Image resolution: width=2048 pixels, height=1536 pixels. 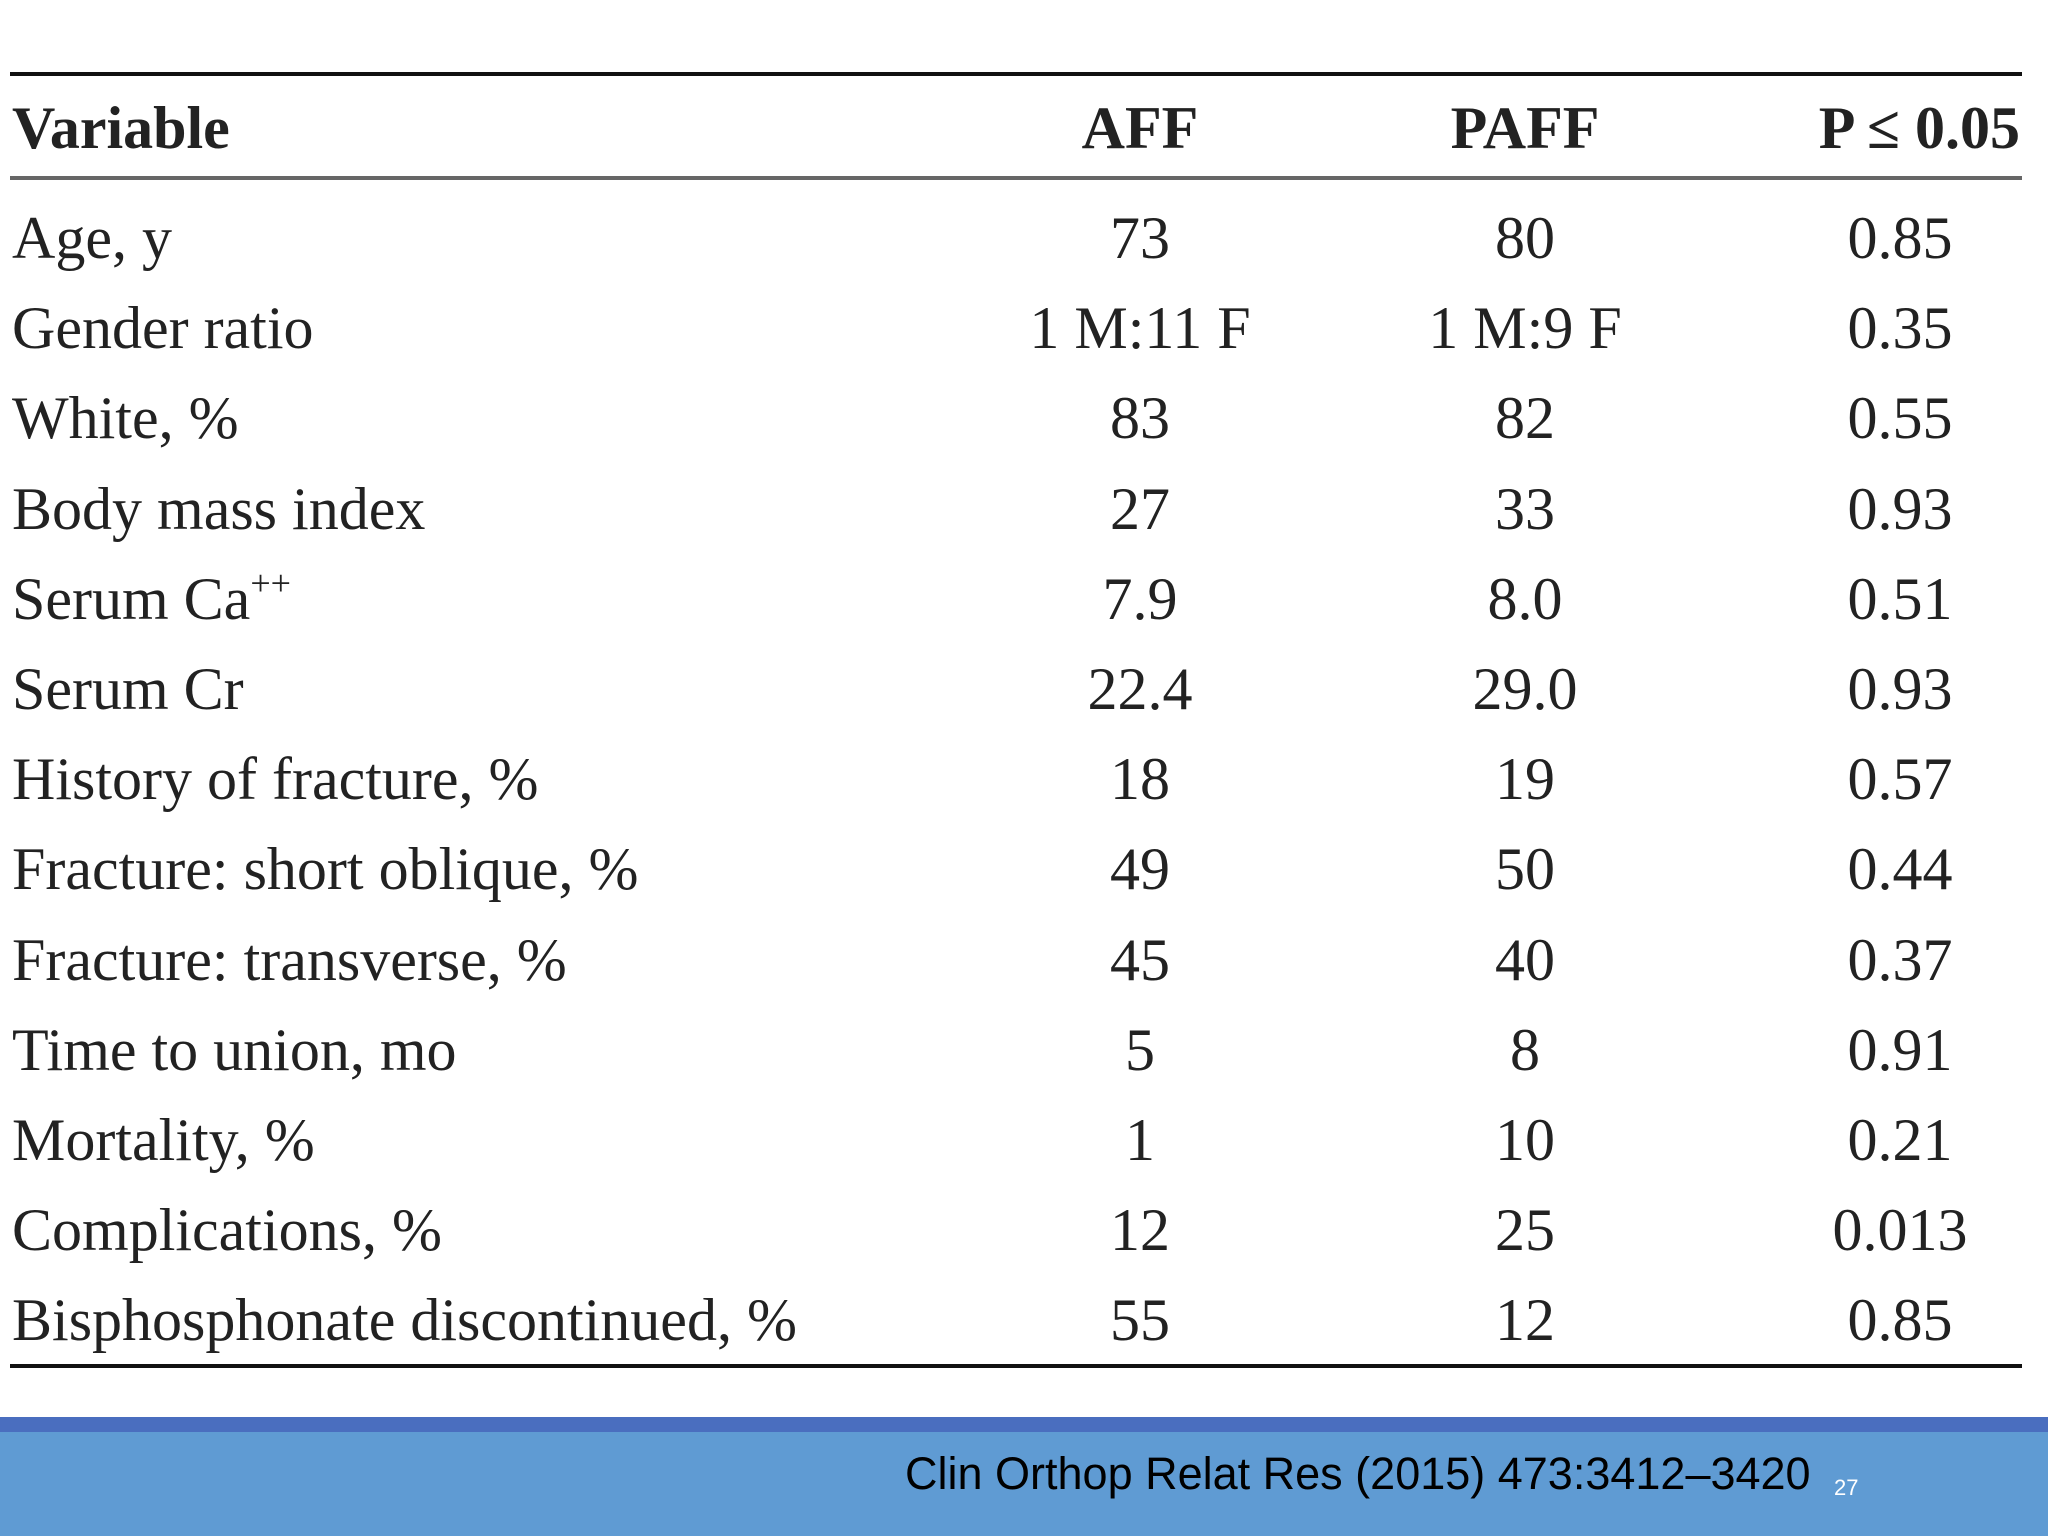 What do you see at coordinates (163, 328) in the screenshot?
I see `cell: Gender ratio` at bounding box center [163, 328].